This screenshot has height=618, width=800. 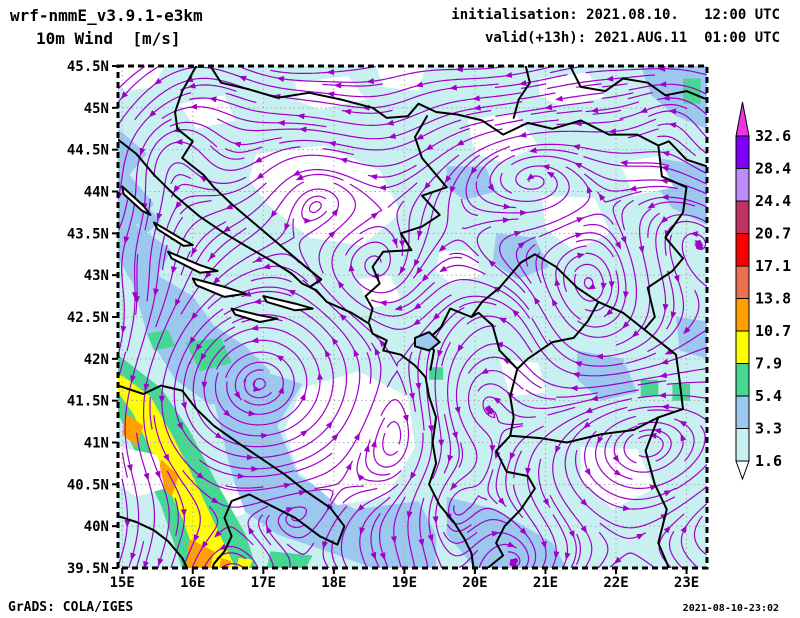 What do you see at coordinates (71, 607) in the screenshot?
I see `grads-credit: GrADS: COLA/IGES` at bounding box center [71, 607].